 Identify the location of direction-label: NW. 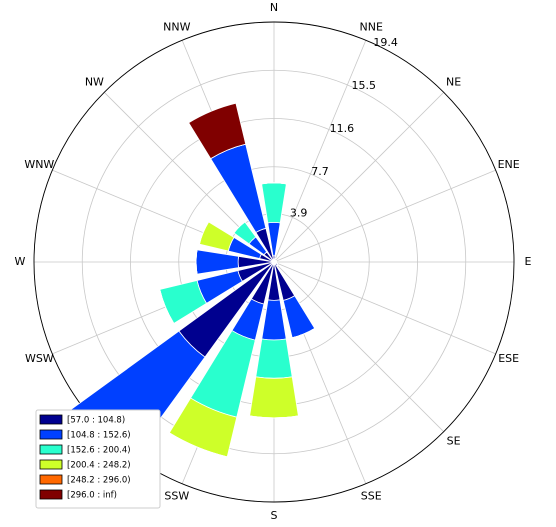
(94, 81).